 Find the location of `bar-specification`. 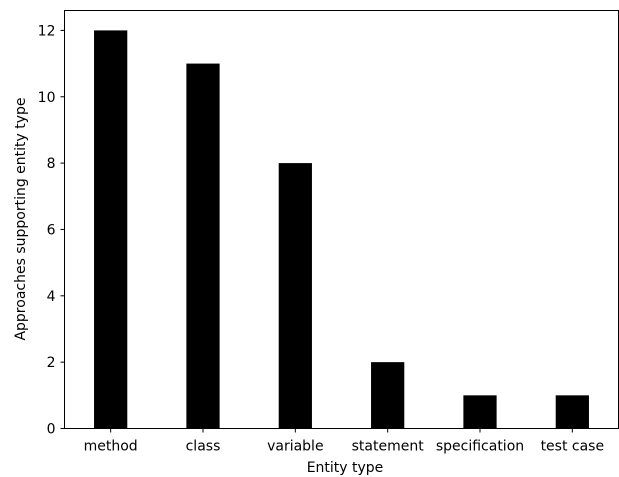

bar-specification is located at coordinates (480, 412).